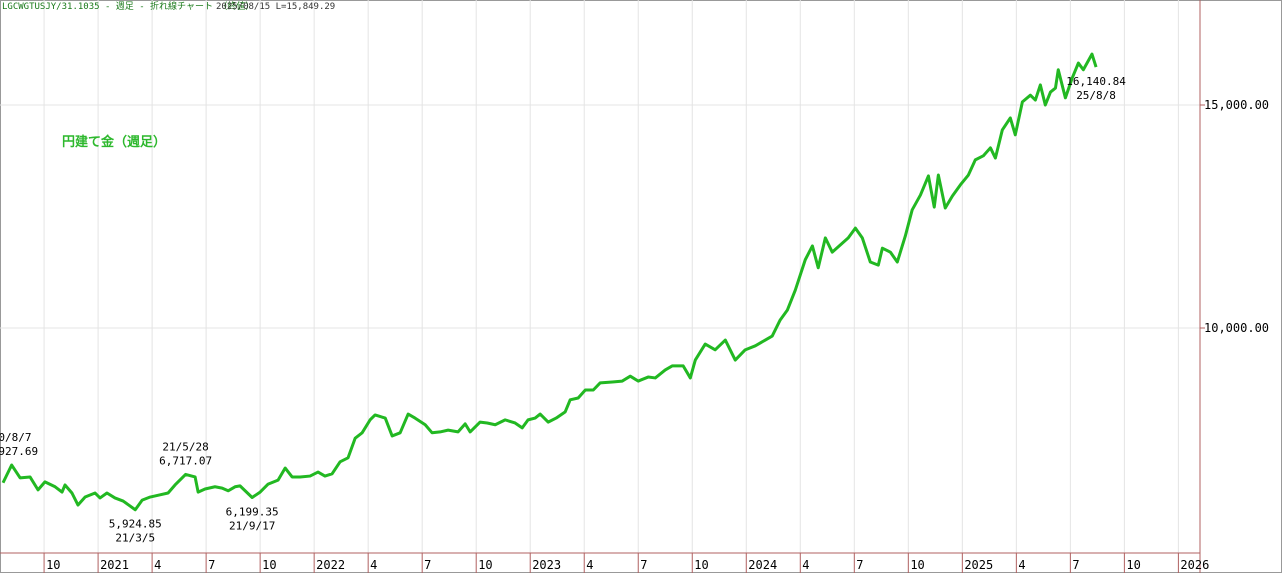 The image size is (1282, 573). I want to click on date-label: 21/5/28, so click(185, 446).